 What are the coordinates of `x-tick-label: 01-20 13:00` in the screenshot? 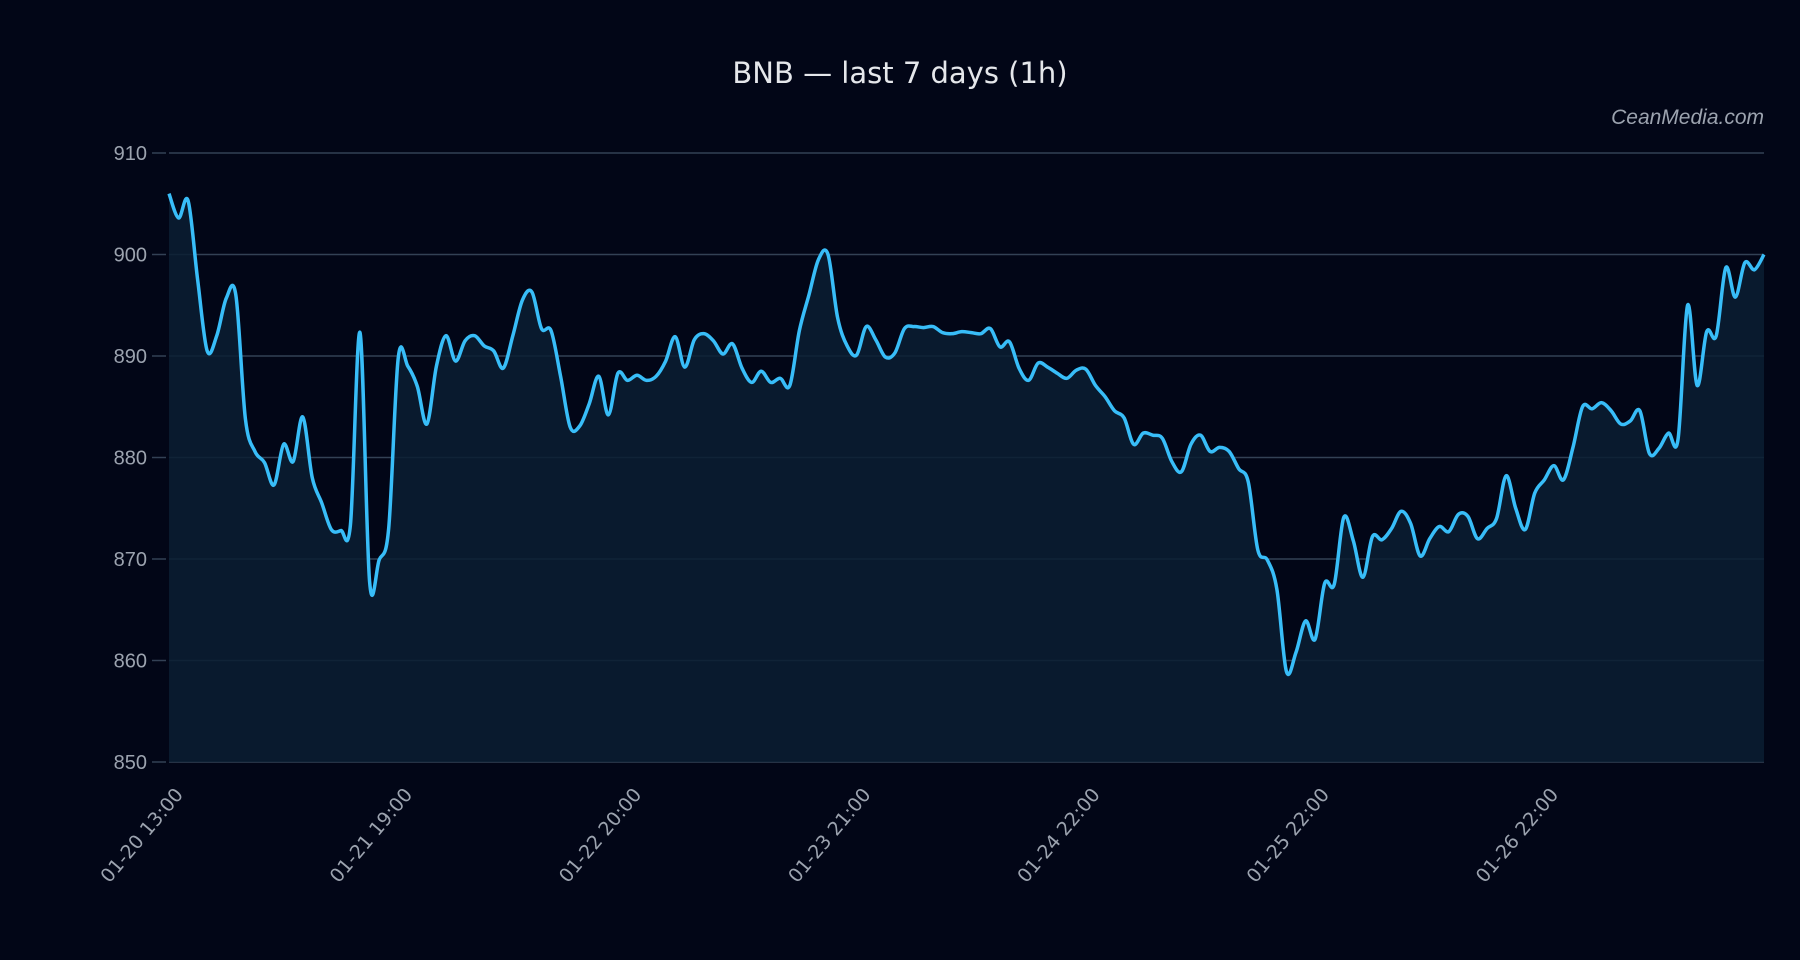 It's located at (141, 835).